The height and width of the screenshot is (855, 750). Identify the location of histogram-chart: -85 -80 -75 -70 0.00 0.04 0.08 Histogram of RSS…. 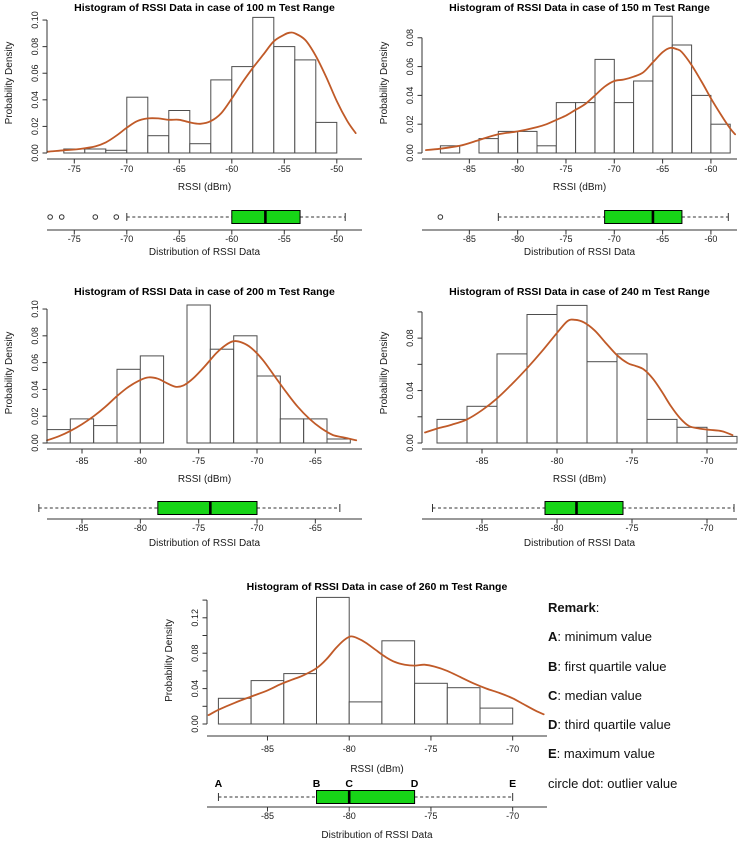
(558, 417).